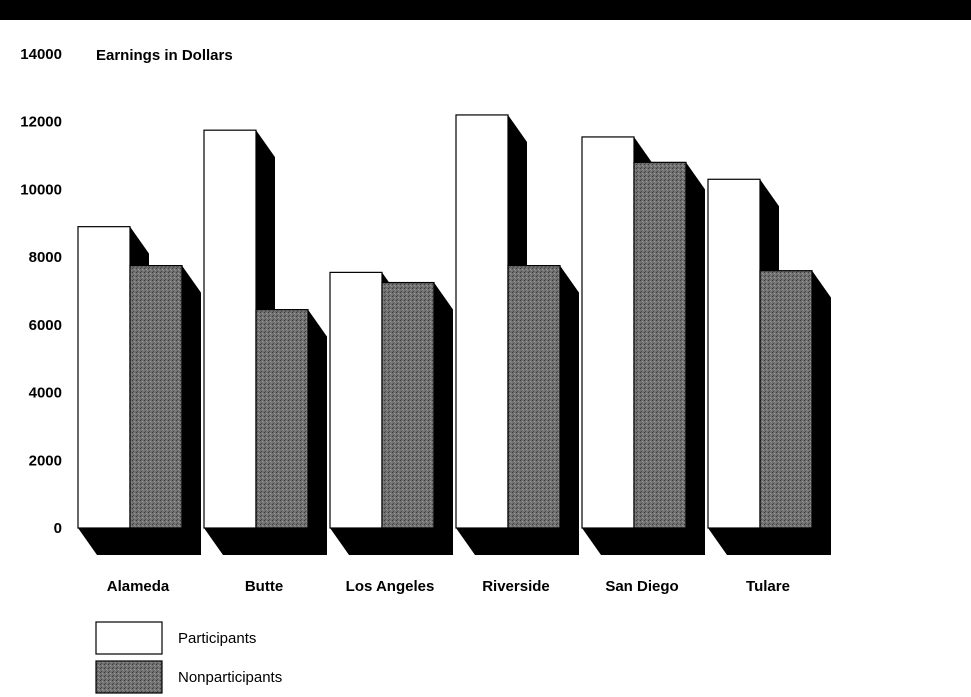 This screenshot has width=971, height=697. What do you see at coordinates (45, 460) in the screenshot?
I see `y-tick-label: 2000` at bounding box center [45, 460].